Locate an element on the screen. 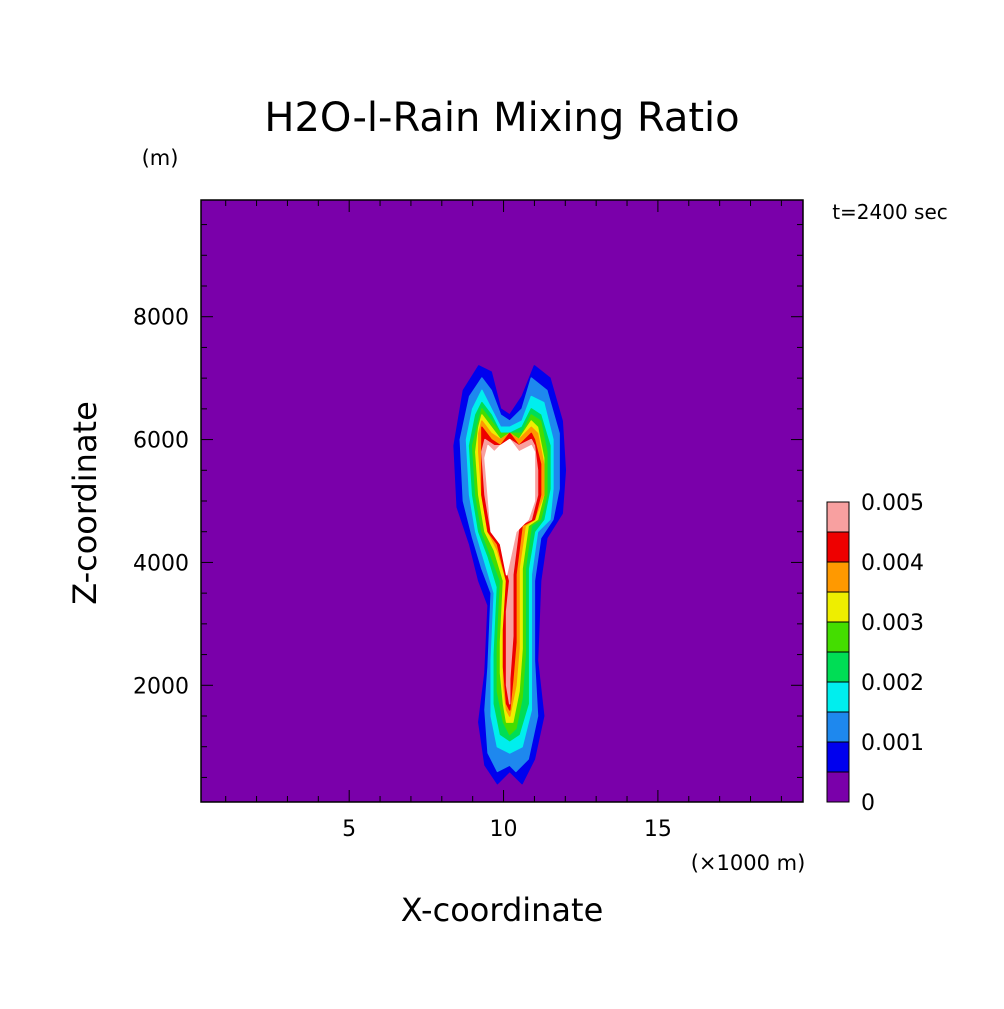 The width and height of the screenshot is (1004, 1009). y-tick-label: 8000 is located at coordinates (161, 318).